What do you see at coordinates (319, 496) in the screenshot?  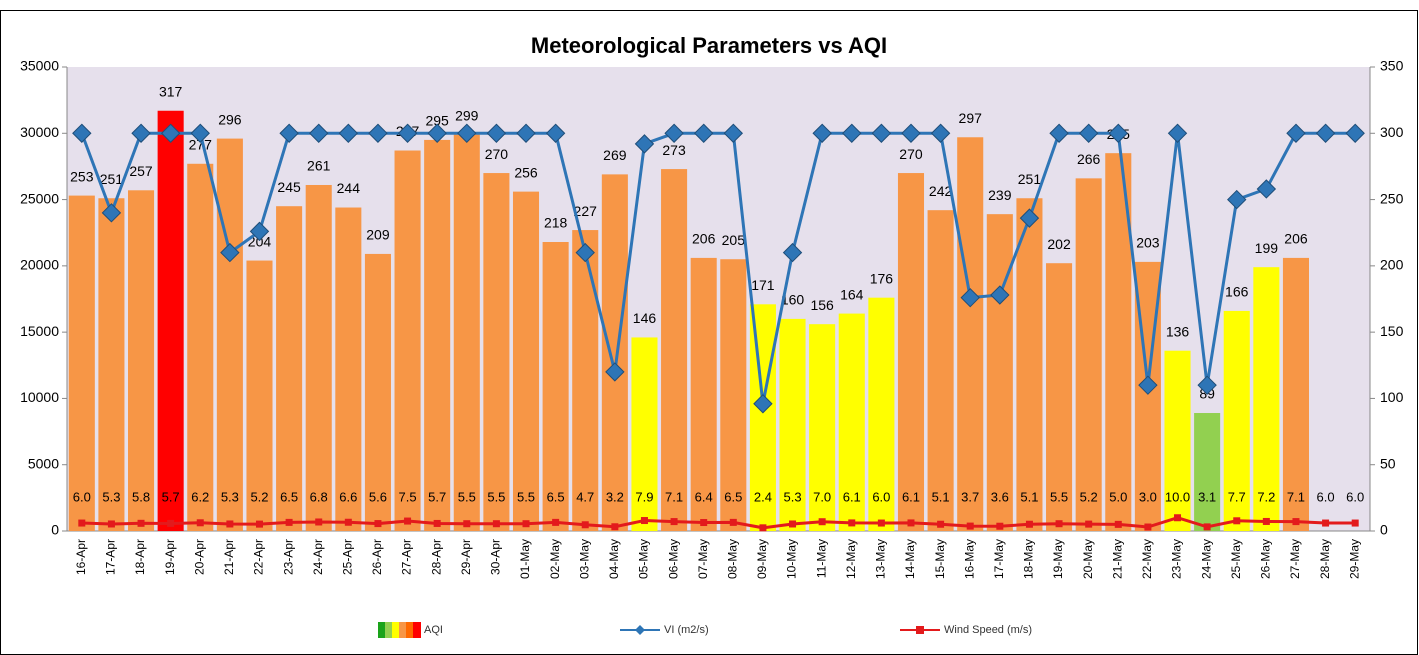 I see `data-label: 6.8` at bounding box center [319, 496].